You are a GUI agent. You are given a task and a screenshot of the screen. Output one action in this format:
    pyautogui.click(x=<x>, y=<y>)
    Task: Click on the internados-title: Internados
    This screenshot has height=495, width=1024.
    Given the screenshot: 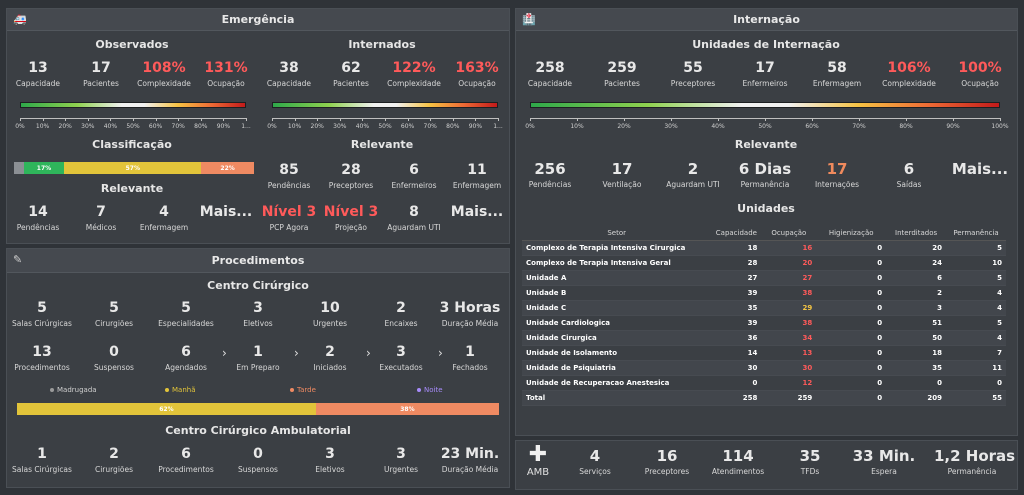 What is the action you would take?
    pyautogui.click(x=382, y=44)
    